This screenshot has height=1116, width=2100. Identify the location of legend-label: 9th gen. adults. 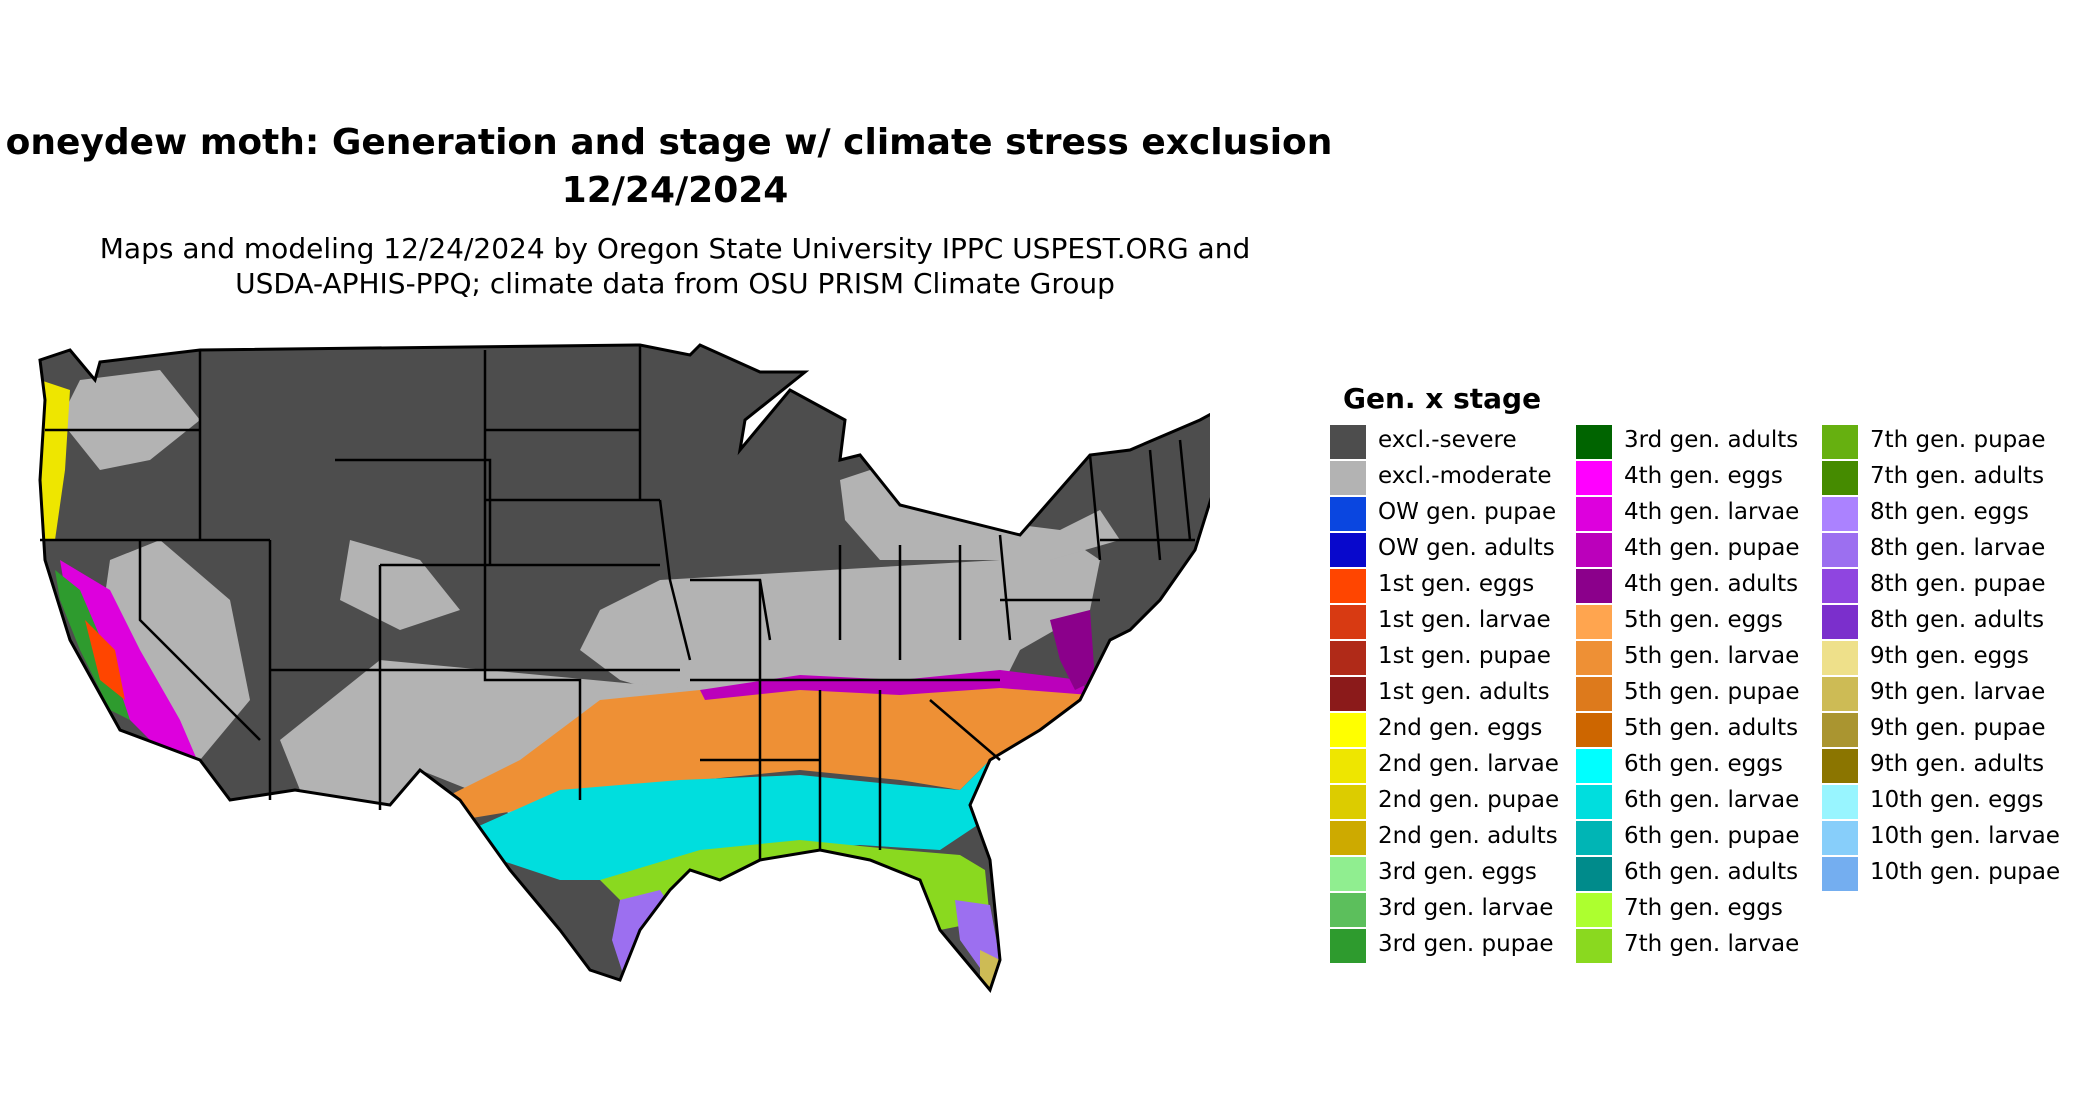
(1957, 764).